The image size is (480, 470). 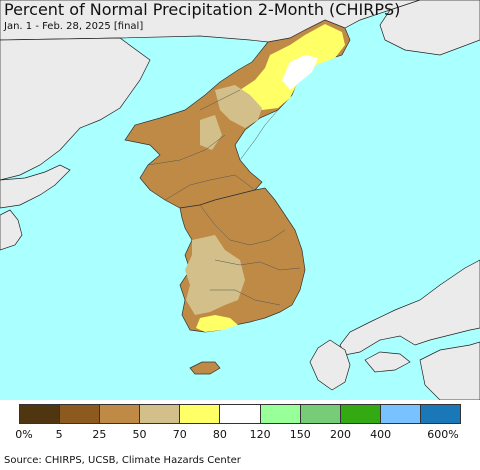 What do you see at coordinates (260, 434) in the screenshot?
I see `legend-tick-label: 120` at bounding box center [260, 434].